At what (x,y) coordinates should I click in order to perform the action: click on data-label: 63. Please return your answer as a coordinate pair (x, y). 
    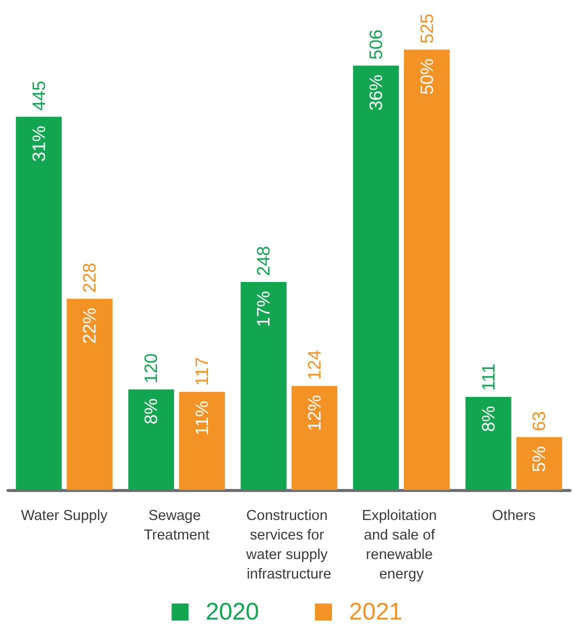
    Looking at the image, I should click on (539, 421).